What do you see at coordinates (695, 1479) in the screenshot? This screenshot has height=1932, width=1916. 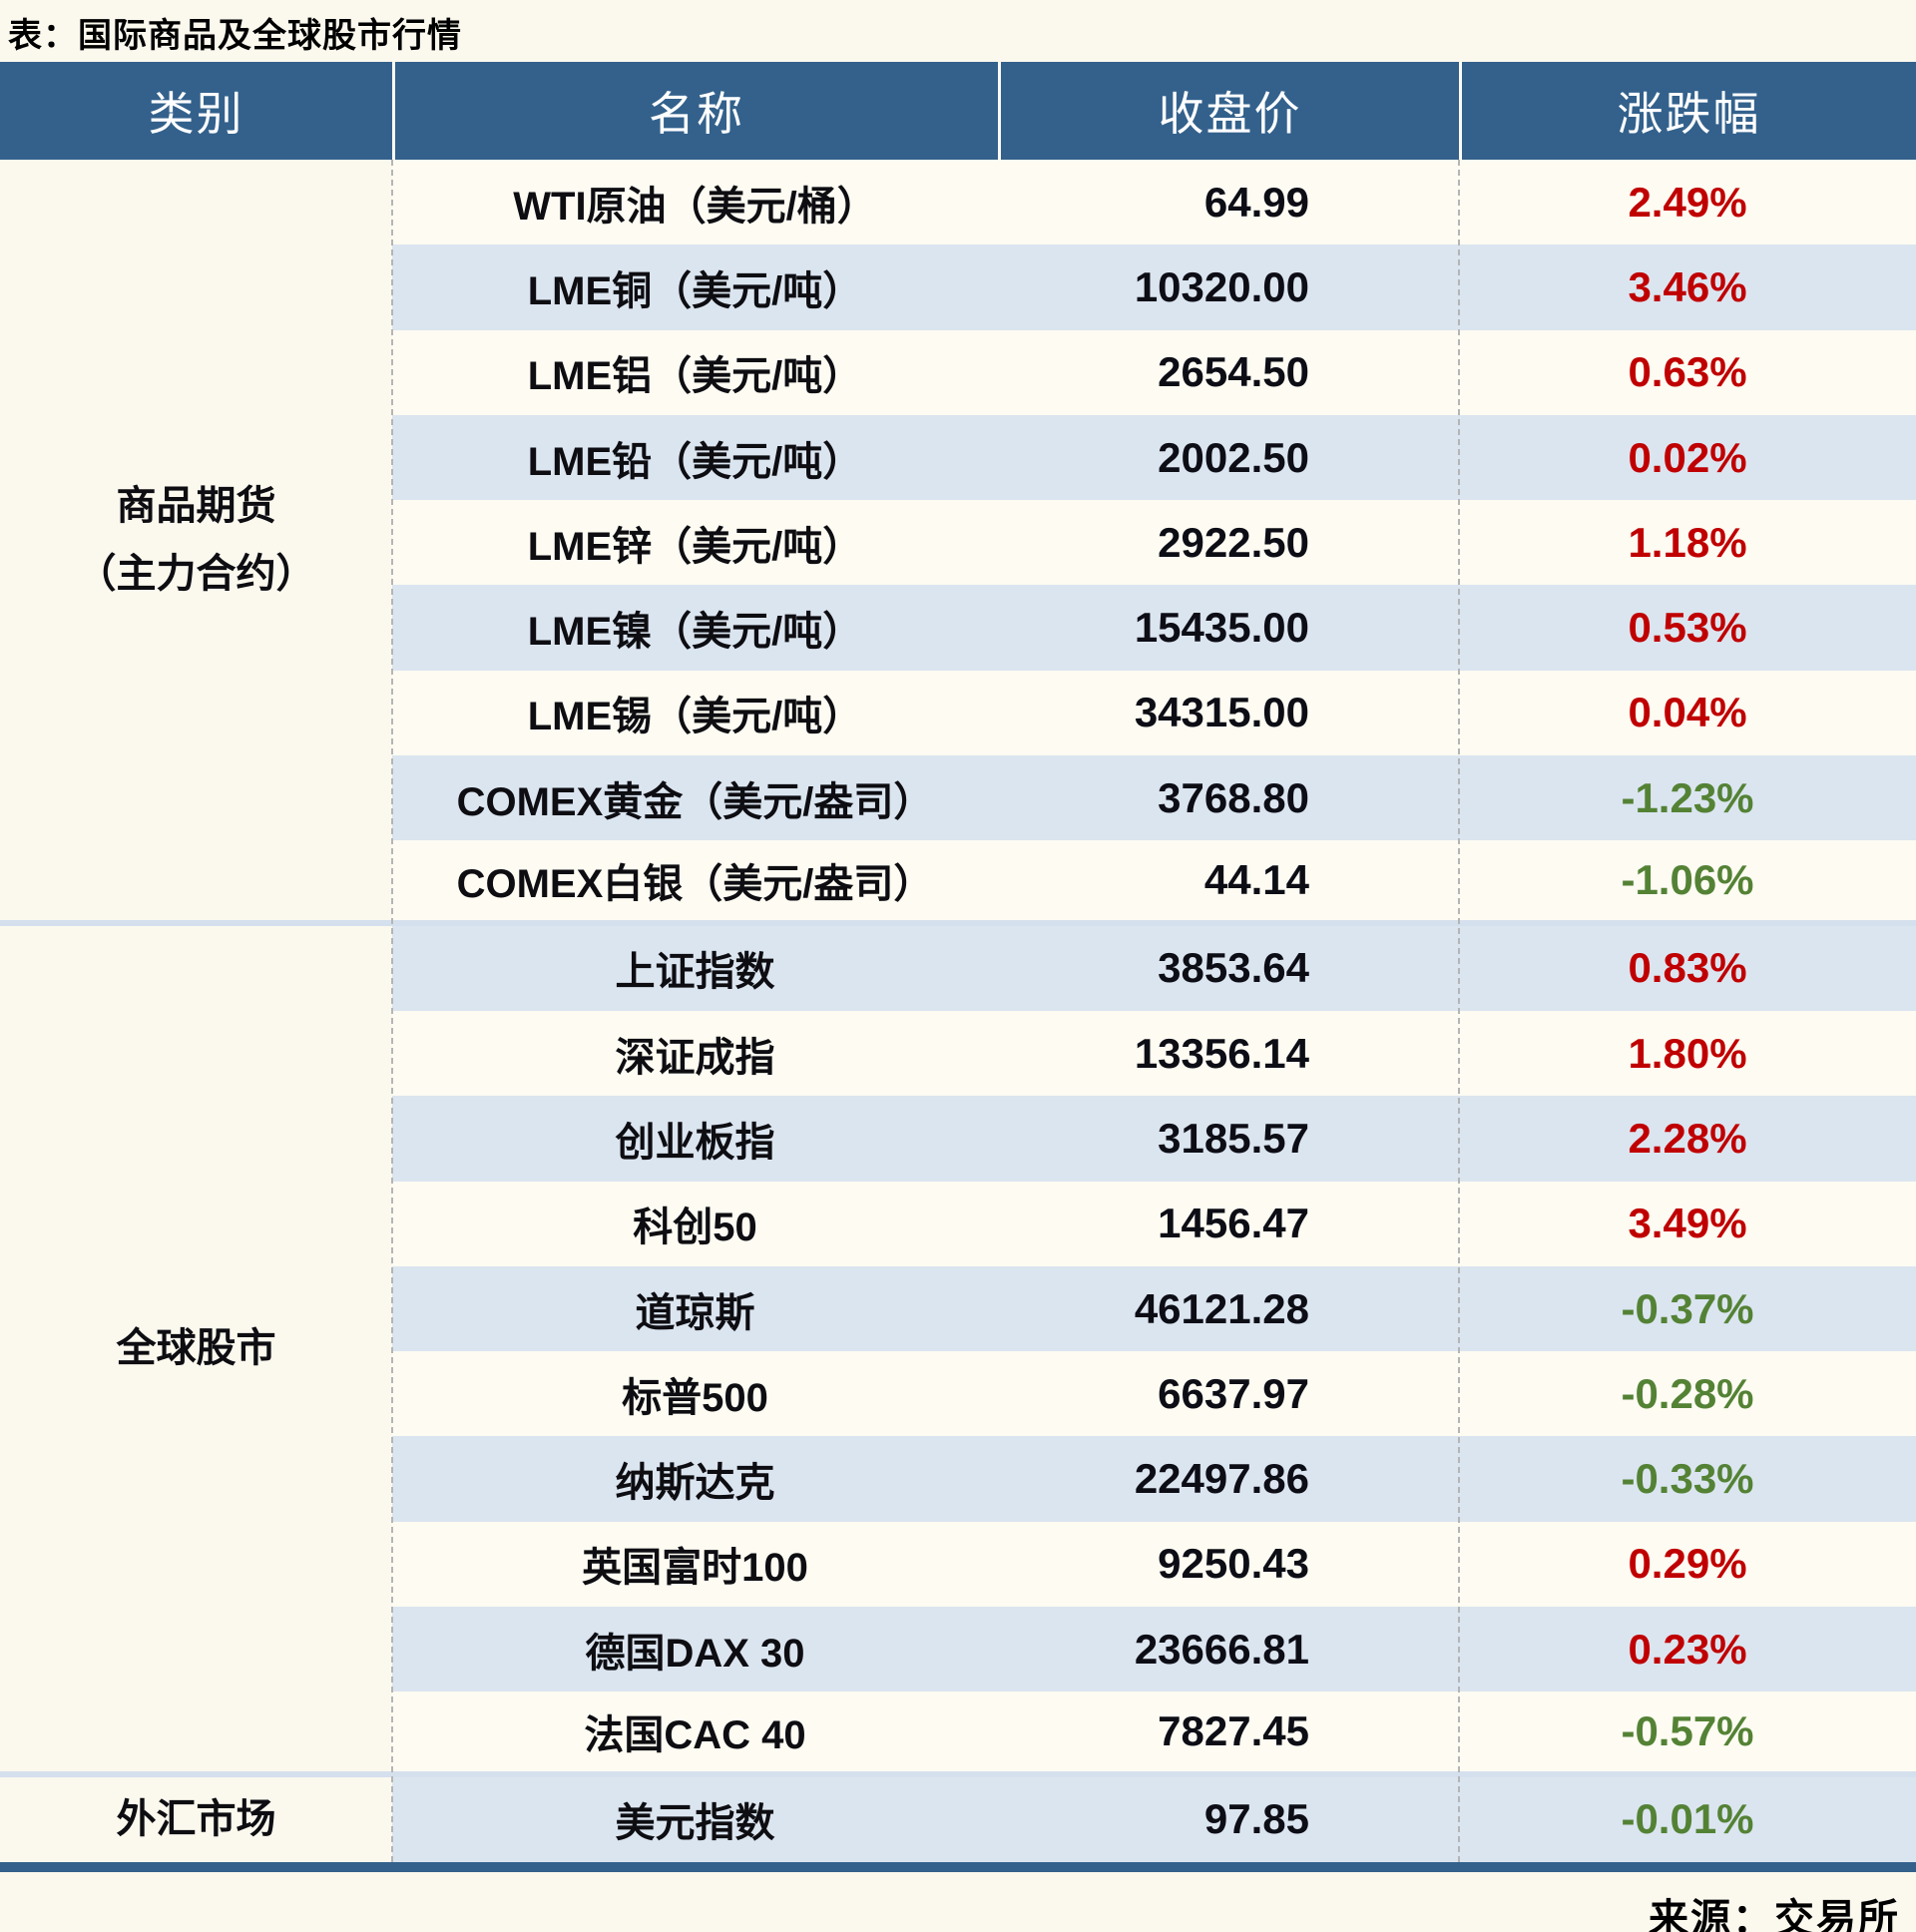 I see `instrument-name: 纳斯达克` at bounding box center [695, 1479].